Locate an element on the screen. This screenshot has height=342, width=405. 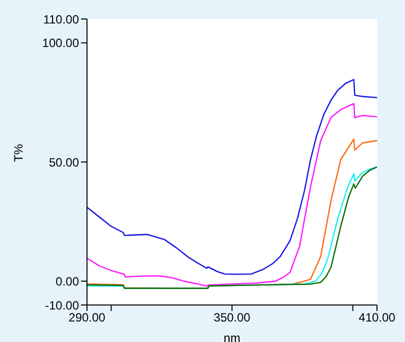
y-tick-label: 110.00 is located at coordinates (61, 19).